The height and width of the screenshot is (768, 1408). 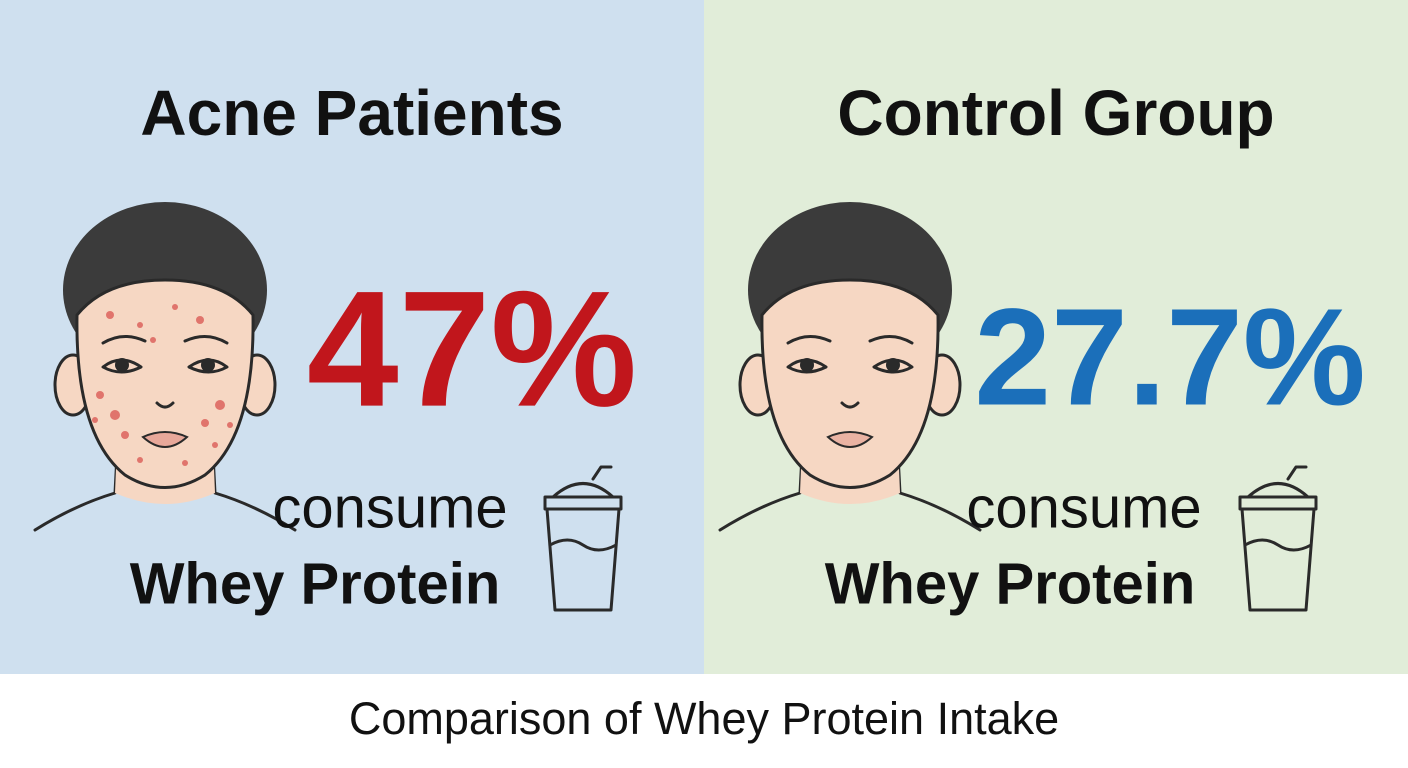 I want to click on percentage: 47%, so click(x=472, y=349).